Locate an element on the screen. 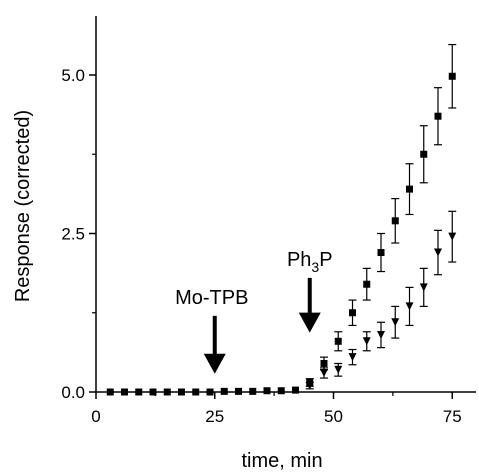 This screenshot has width=479, height=474. x-tick-label: 75 is located at coordinates (452, 416).